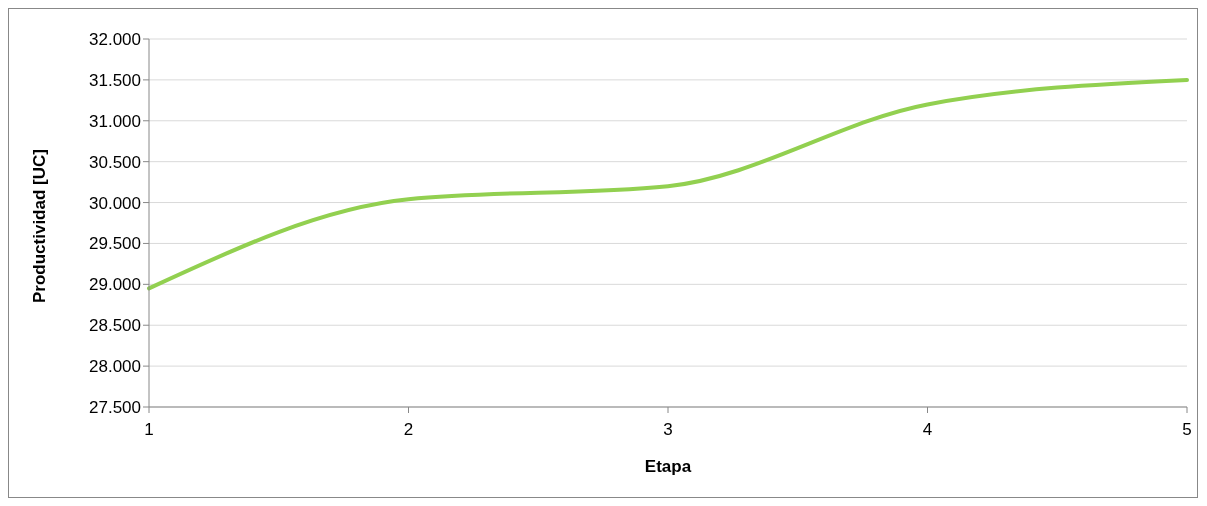 Image resolution: width=1207 pixels, height=506 pixels. What do you see at coordinates (408, 430) in the screenshot?
I see `x-tick-label: 2` at bounding box center [408, 430].